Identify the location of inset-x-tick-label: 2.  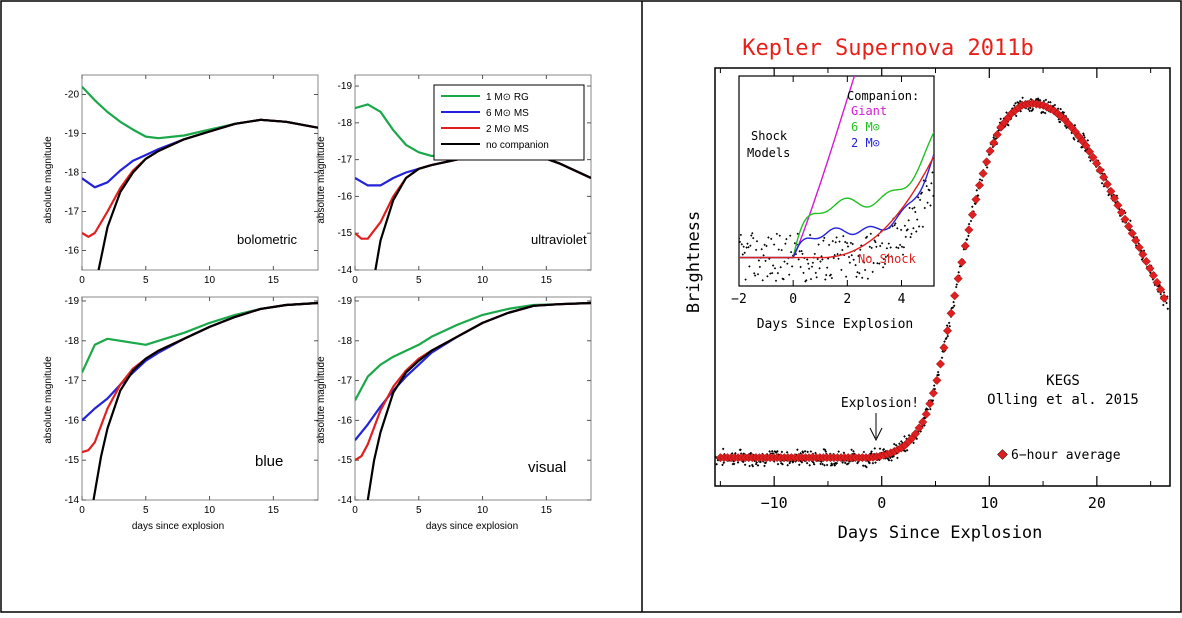
(847, 299).